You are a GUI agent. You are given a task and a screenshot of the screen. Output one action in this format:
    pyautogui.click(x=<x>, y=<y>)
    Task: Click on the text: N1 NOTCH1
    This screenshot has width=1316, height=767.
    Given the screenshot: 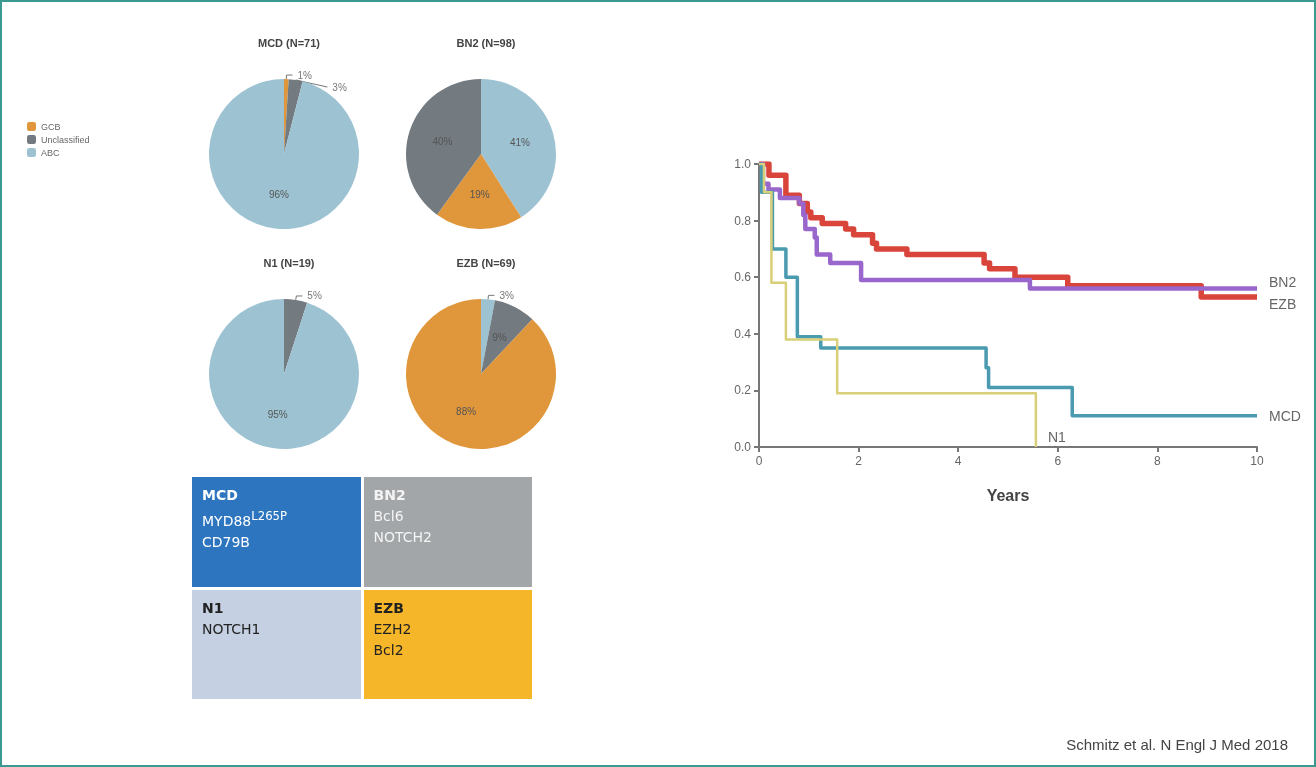 What is the action you would take?
    pyautogui.click(x=232, y=618)
    